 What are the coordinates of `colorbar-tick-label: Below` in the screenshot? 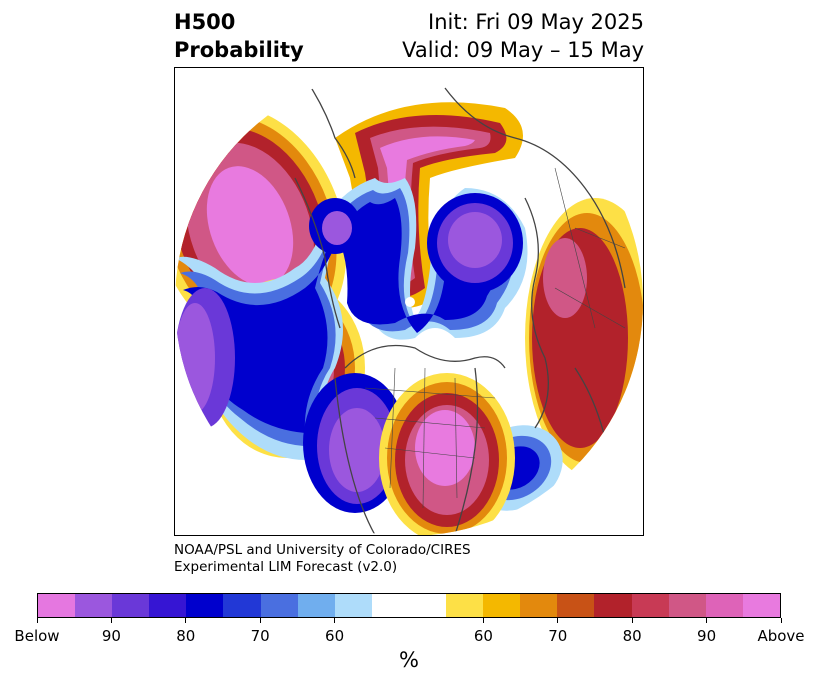 It's located at (37, 636).